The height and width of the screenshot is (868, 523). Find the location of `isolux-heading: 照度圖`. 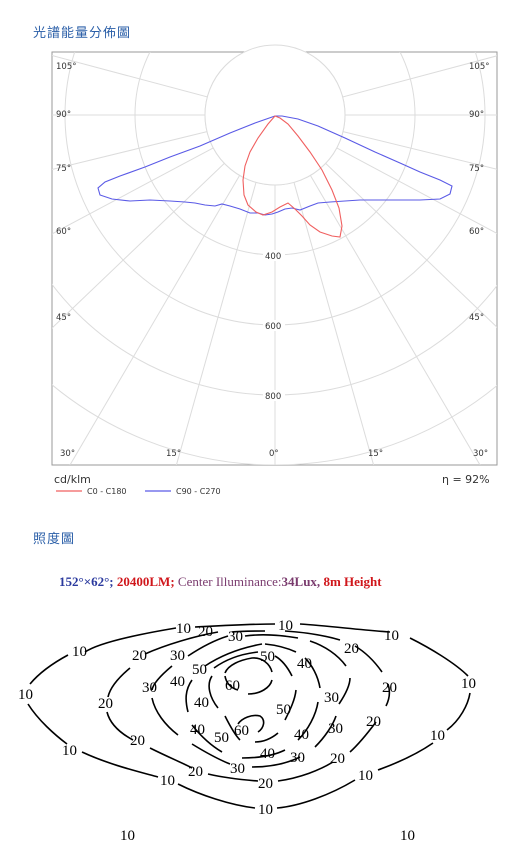

isolux-heading: 照度圖 is located at coordinates (54, 539).